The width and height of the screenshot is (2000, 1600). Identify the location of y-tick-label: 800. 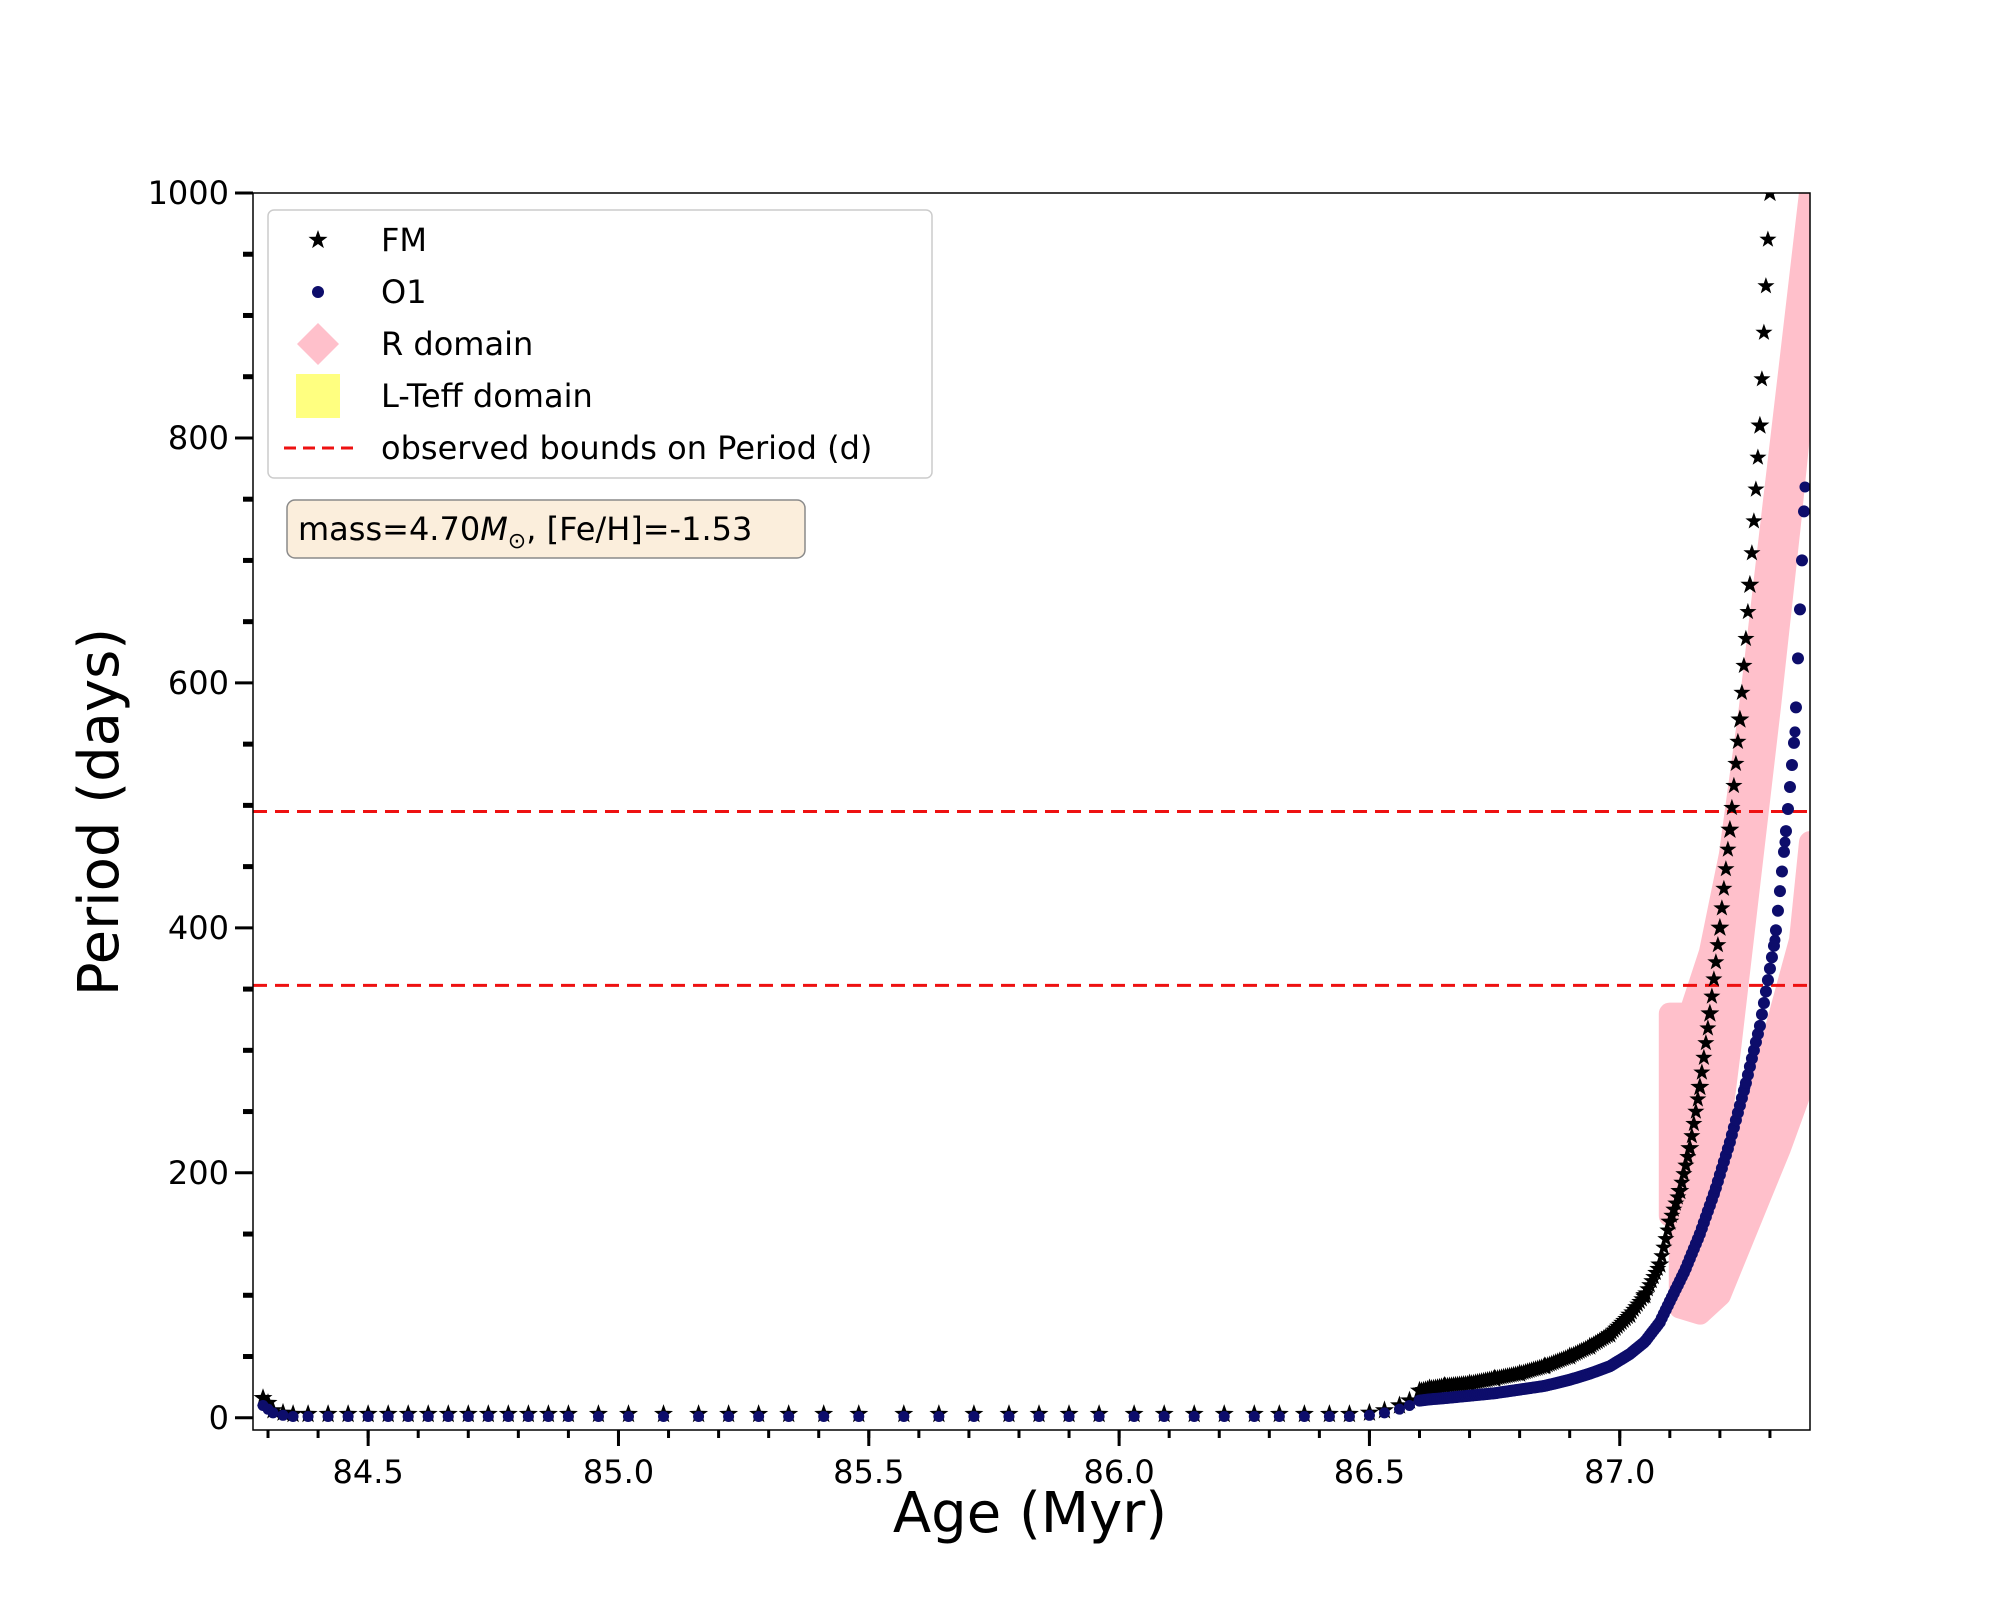
(198, 438).